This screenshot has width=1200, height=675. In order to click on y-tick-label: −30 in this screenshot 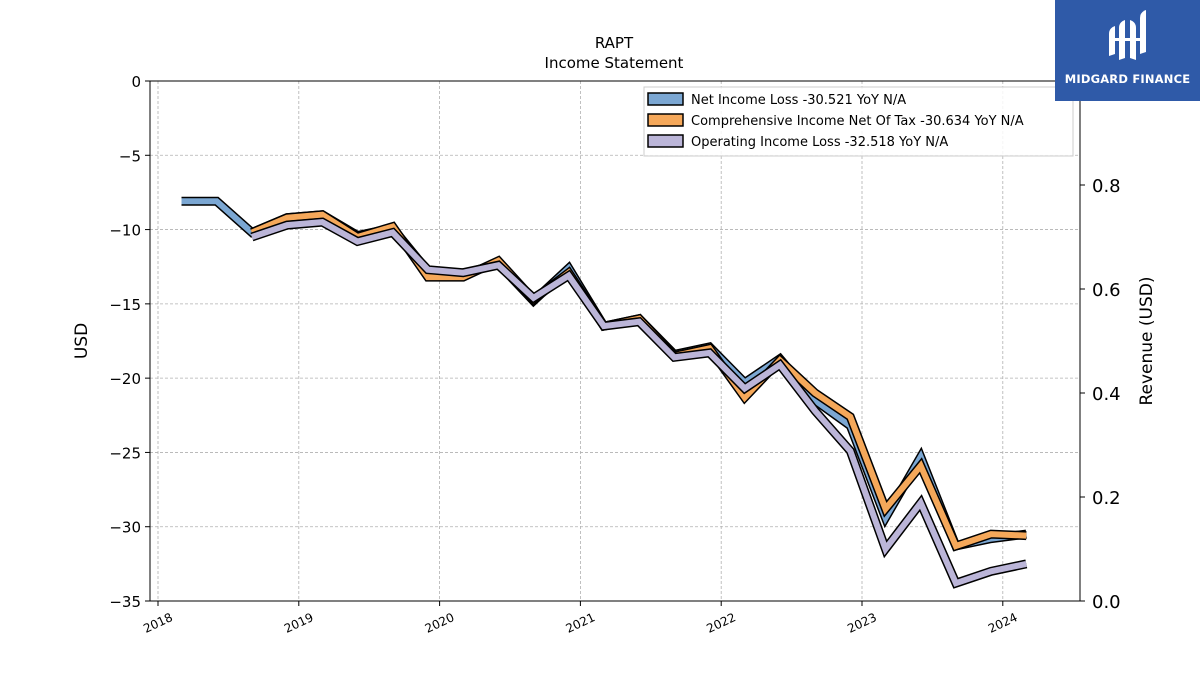, I will do `click(125, 528)`.